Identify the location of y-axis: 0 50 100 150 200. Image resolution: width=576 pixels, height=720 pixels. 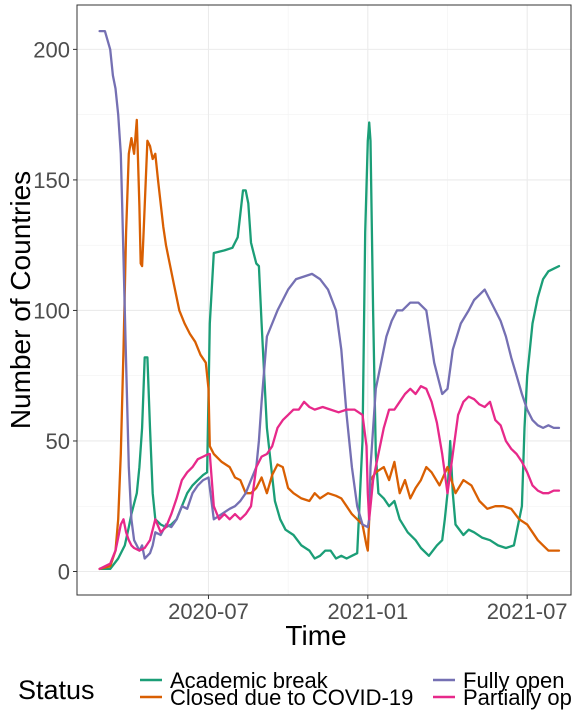
(55, 311).